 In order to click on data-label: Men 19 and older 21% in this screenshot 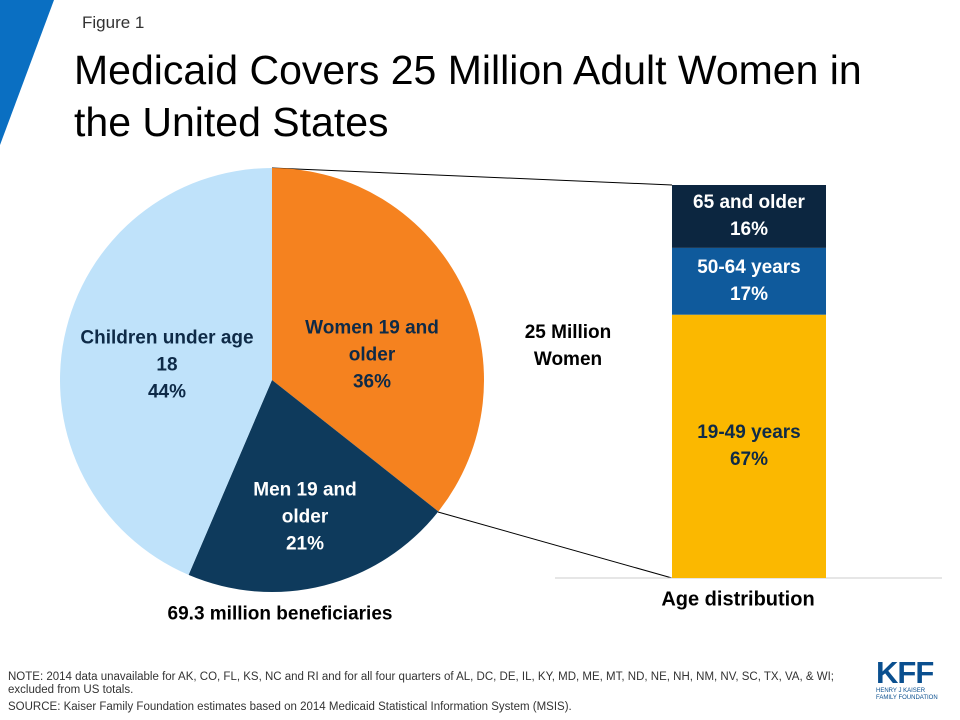, I will do `click(305, 517)`.